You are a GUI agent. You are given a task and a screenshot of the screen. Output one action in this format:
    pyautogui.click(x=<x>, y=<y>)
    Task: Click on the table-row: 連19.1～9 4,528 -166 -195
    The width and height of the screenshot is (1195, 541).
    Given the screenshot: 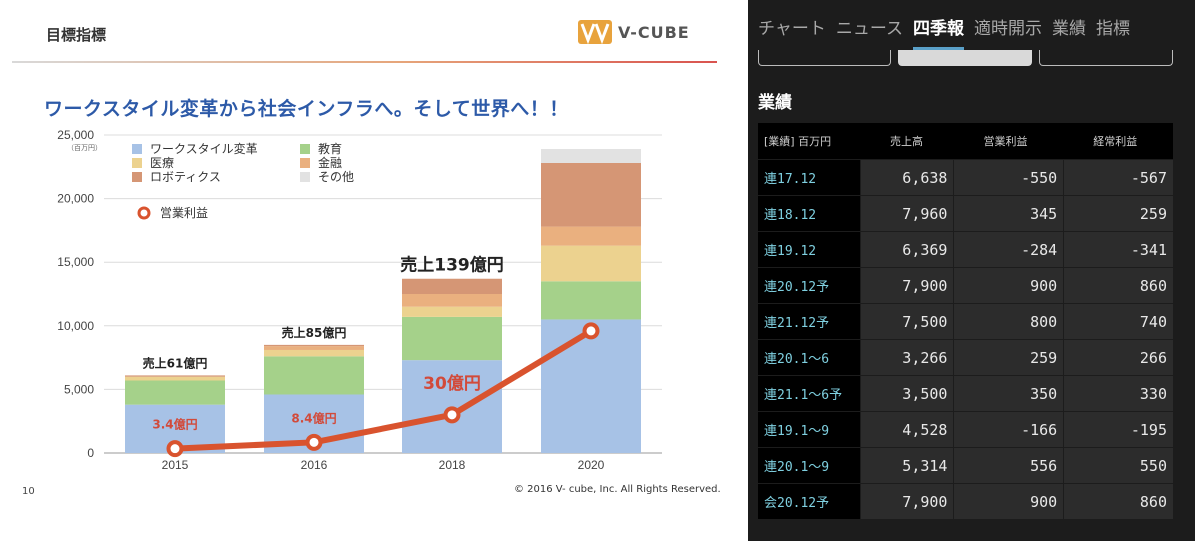 What is the action you would take?
    pyautogui.click(x=965, y=429)
    